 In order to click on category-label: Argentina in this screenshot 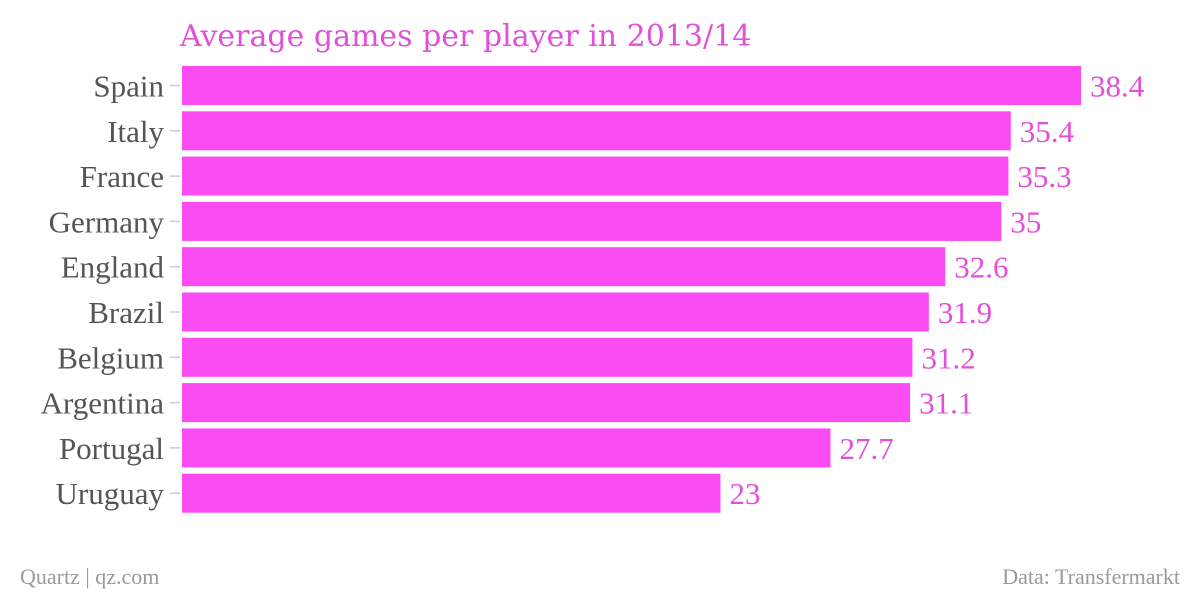, I will do `click(103, 403)`.